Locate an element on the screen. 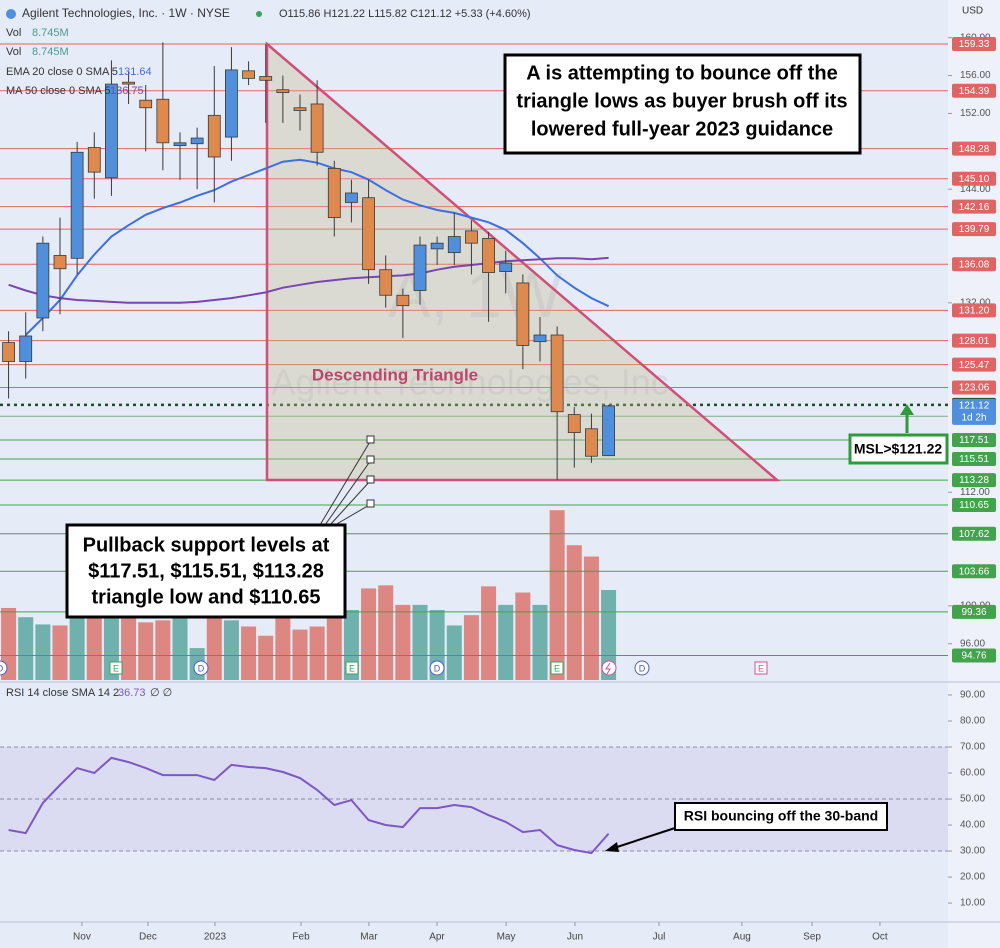  rsi-band-fill is located at coordinates (474, 799).